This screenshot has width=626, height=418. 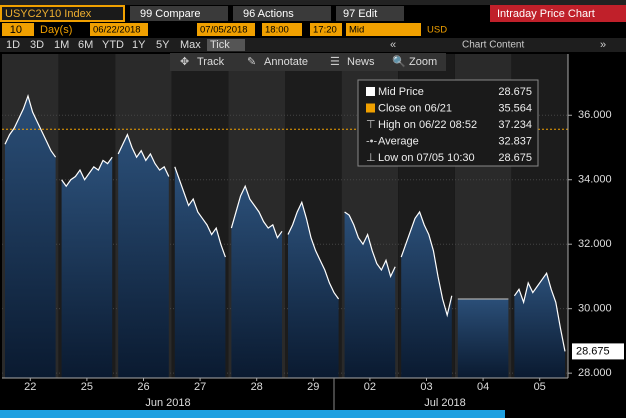 I want to click on x-tick-label: 27, so click(x=200, y=387).